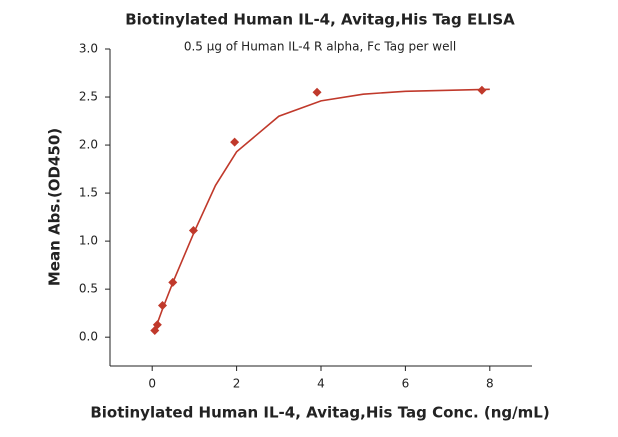 The width and height of the screenshot is (618, 437). What do you see at coordinates (88, 193) in the screenshot?
I see `y-tick-label: 1.5` at bounding box center [88, 193].